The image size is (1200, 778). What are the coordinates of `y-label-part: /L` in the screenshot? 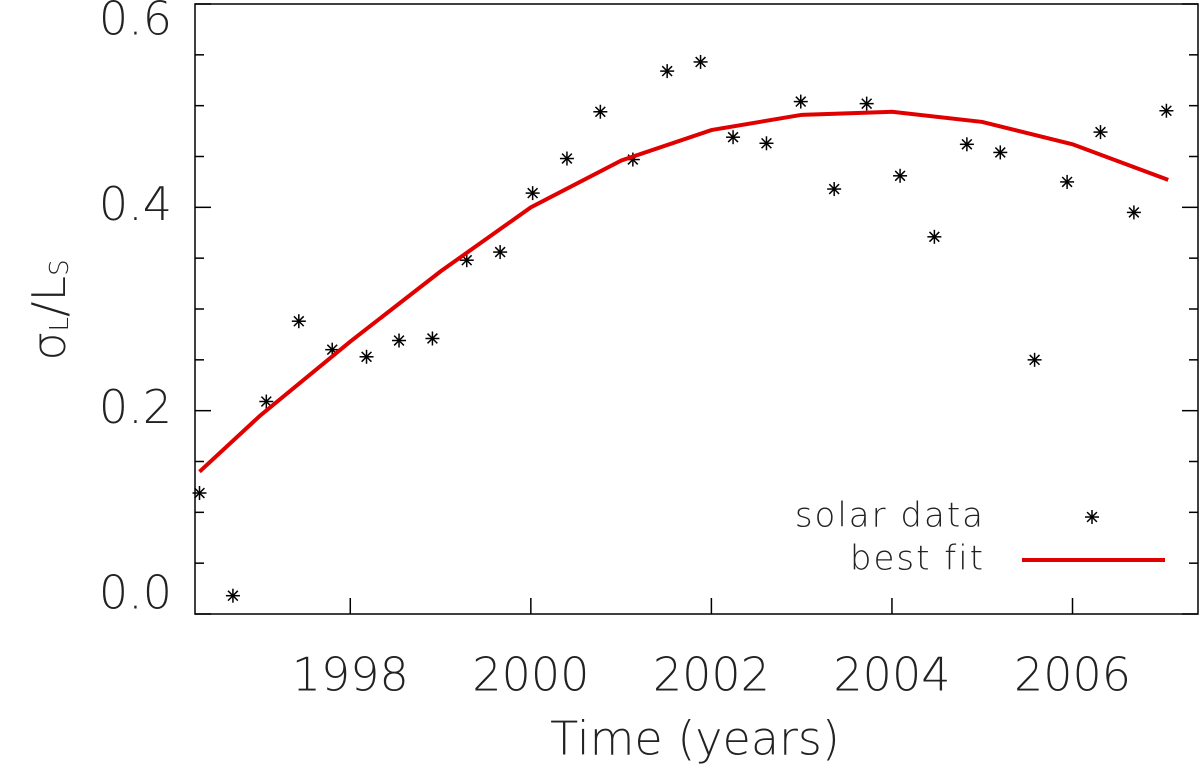 It's located at (49, 296).